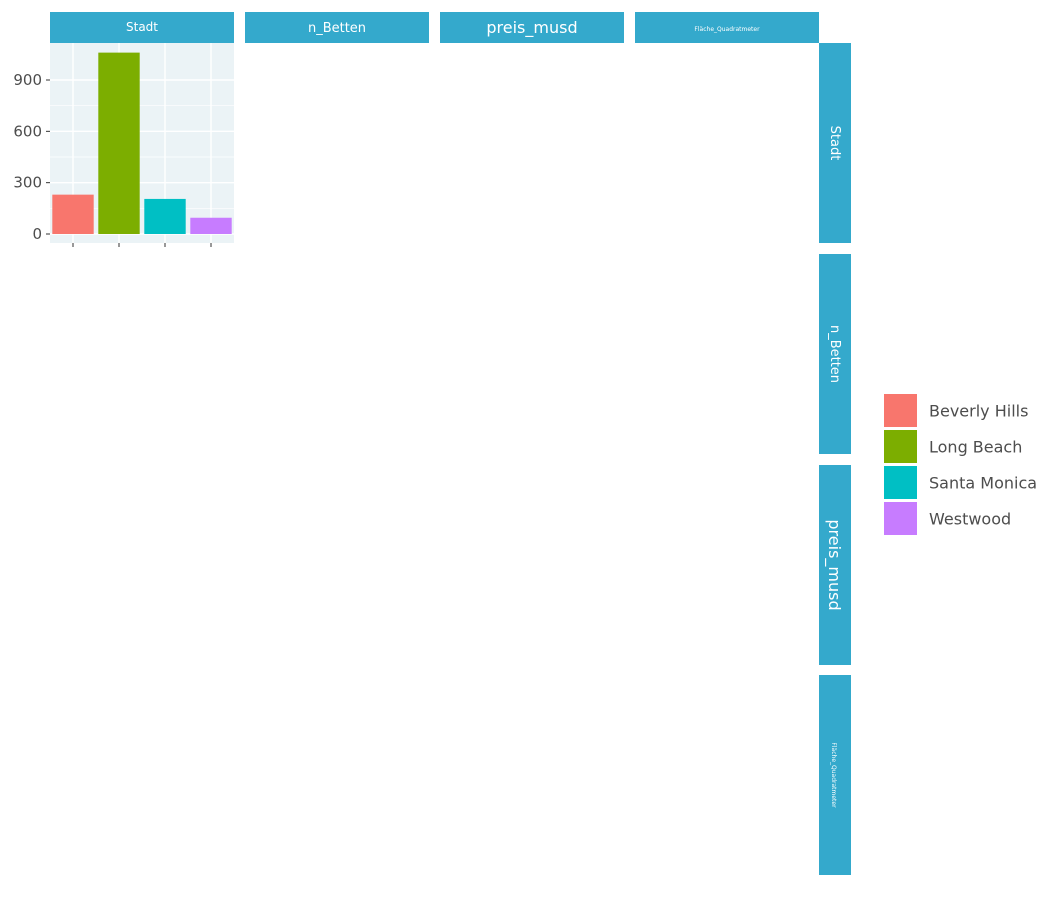  I want to click on y-tick-label: 0, so click(37, 234).